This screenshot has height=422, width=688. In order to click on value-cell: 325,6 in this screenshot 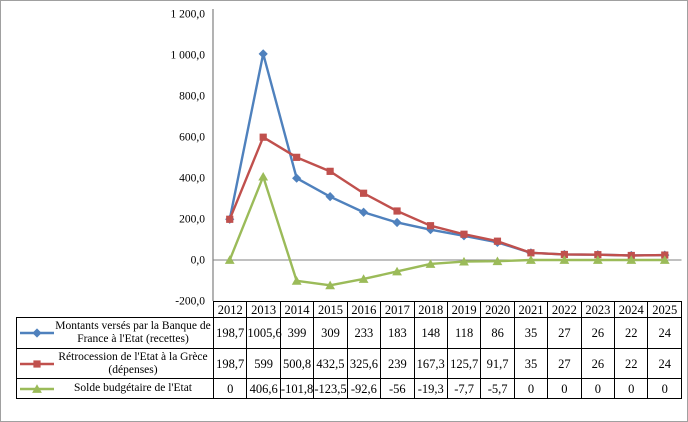, I will do `click(364, 363)`.